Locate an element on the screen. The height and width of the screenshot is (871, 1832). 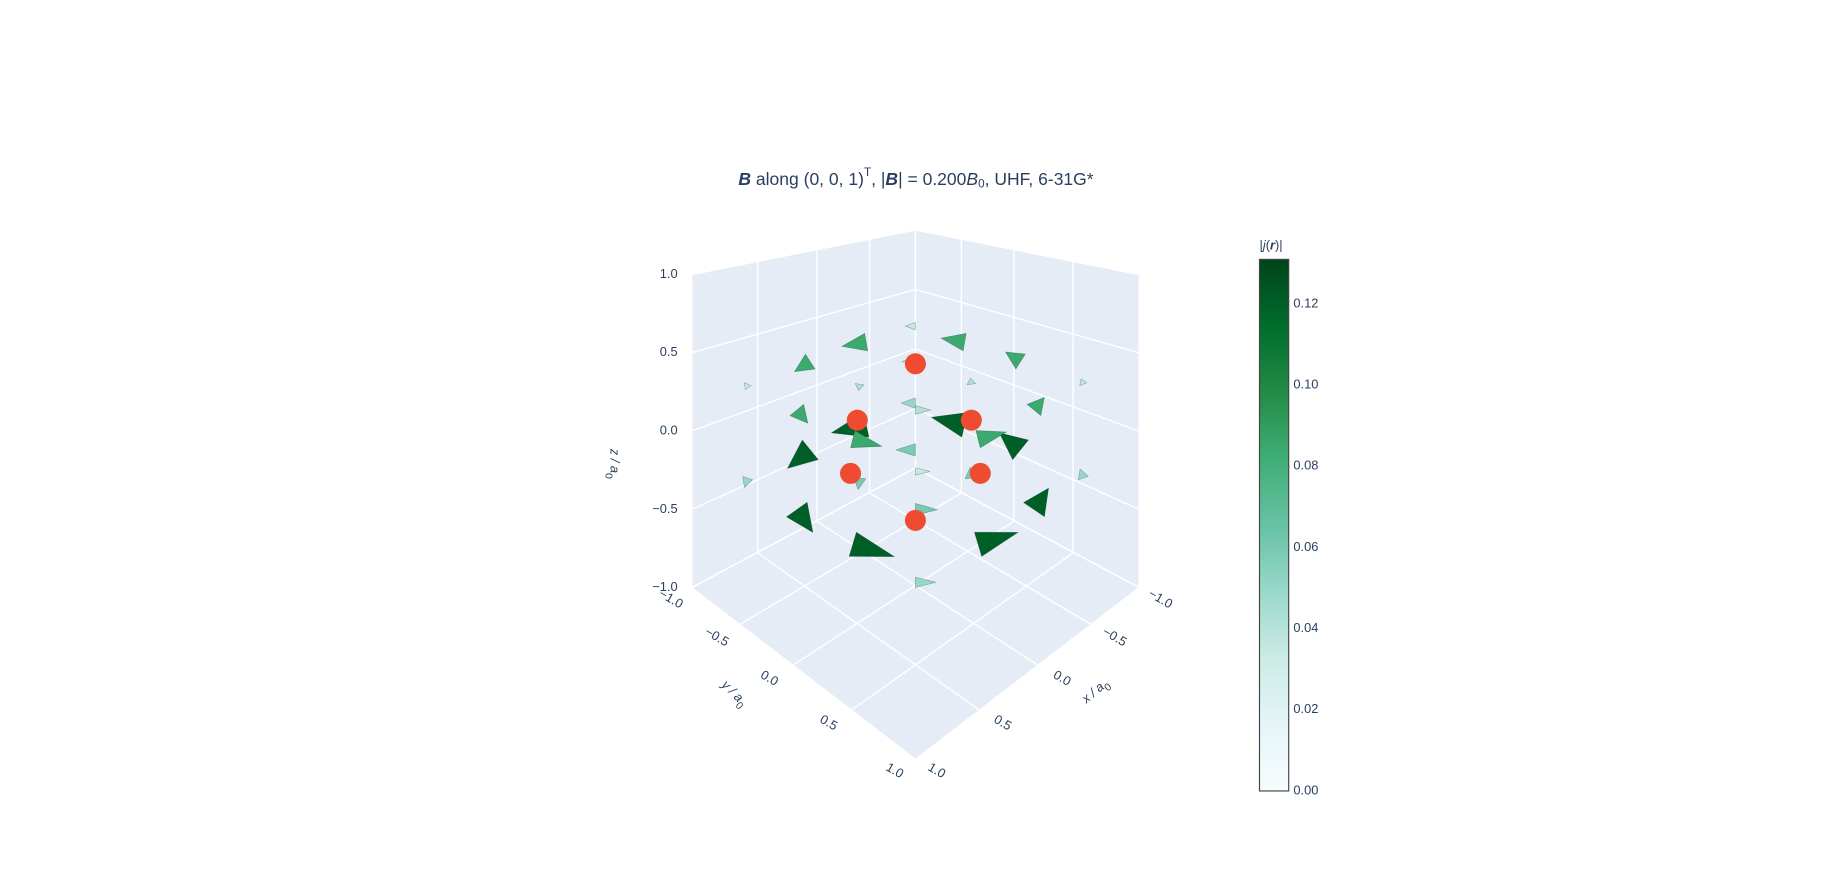
y-tick-label: 0.0 is located at coordinates (769, 678).